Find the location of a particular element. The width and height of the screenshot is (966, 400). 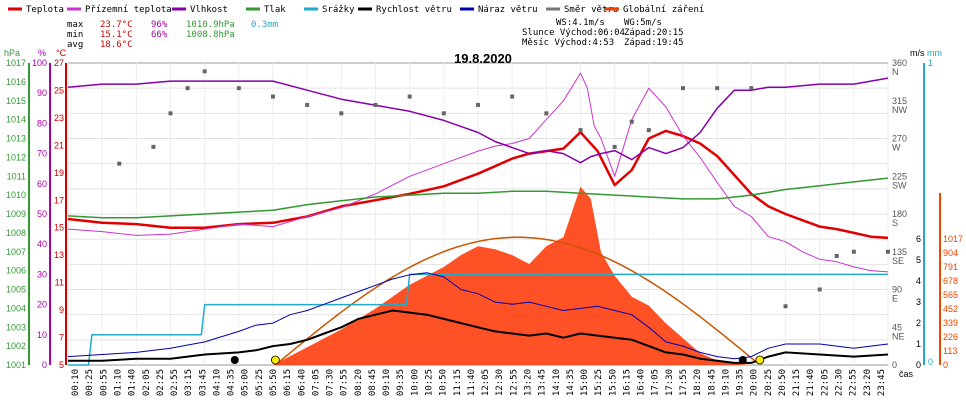

axis-wind-tick: 1 is located at coordinates (918, 344).